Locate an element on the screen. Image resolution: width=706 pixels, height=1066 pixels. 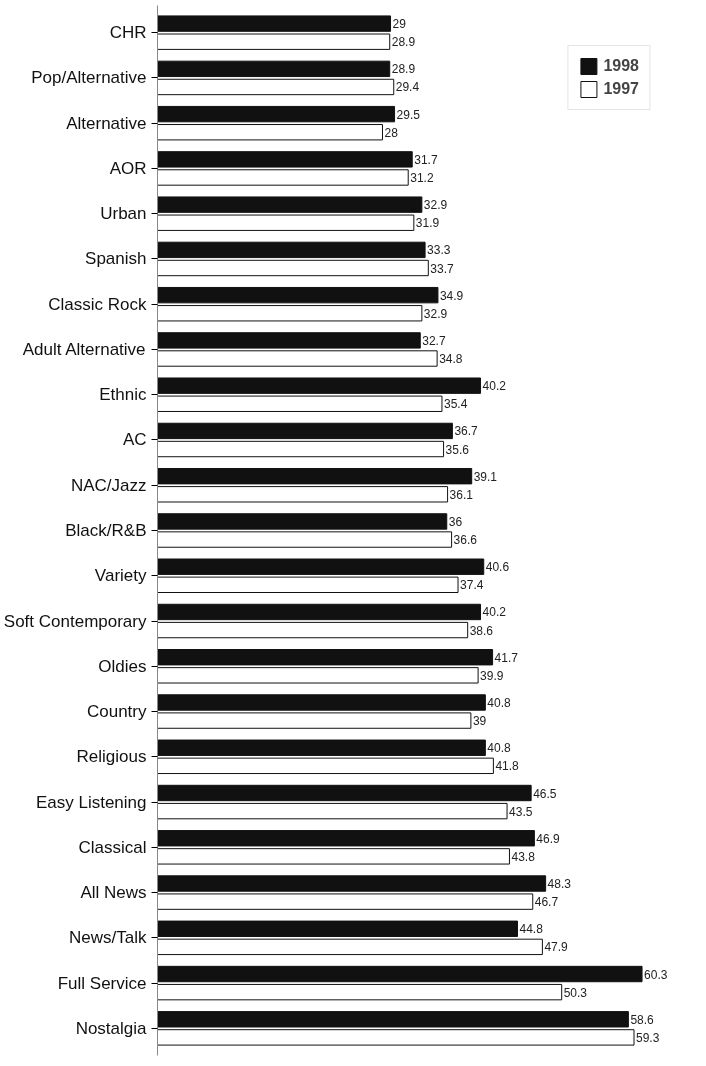
y-tick-label: Urban is located at coordinates (123, 214).